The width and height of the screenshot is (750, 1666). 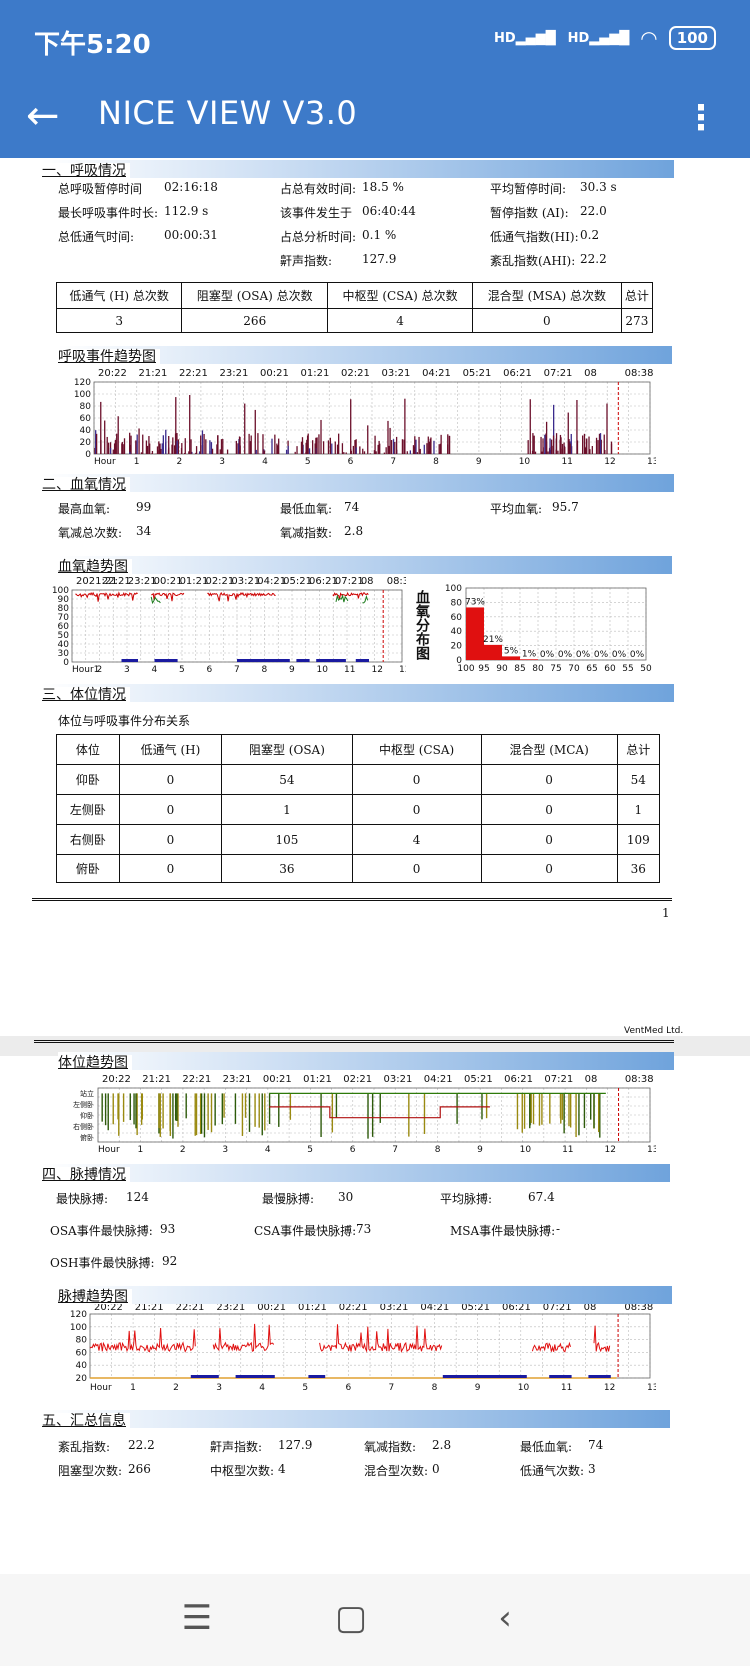 I want to click on back-icon: ‹, so click(x=505, y=1618).